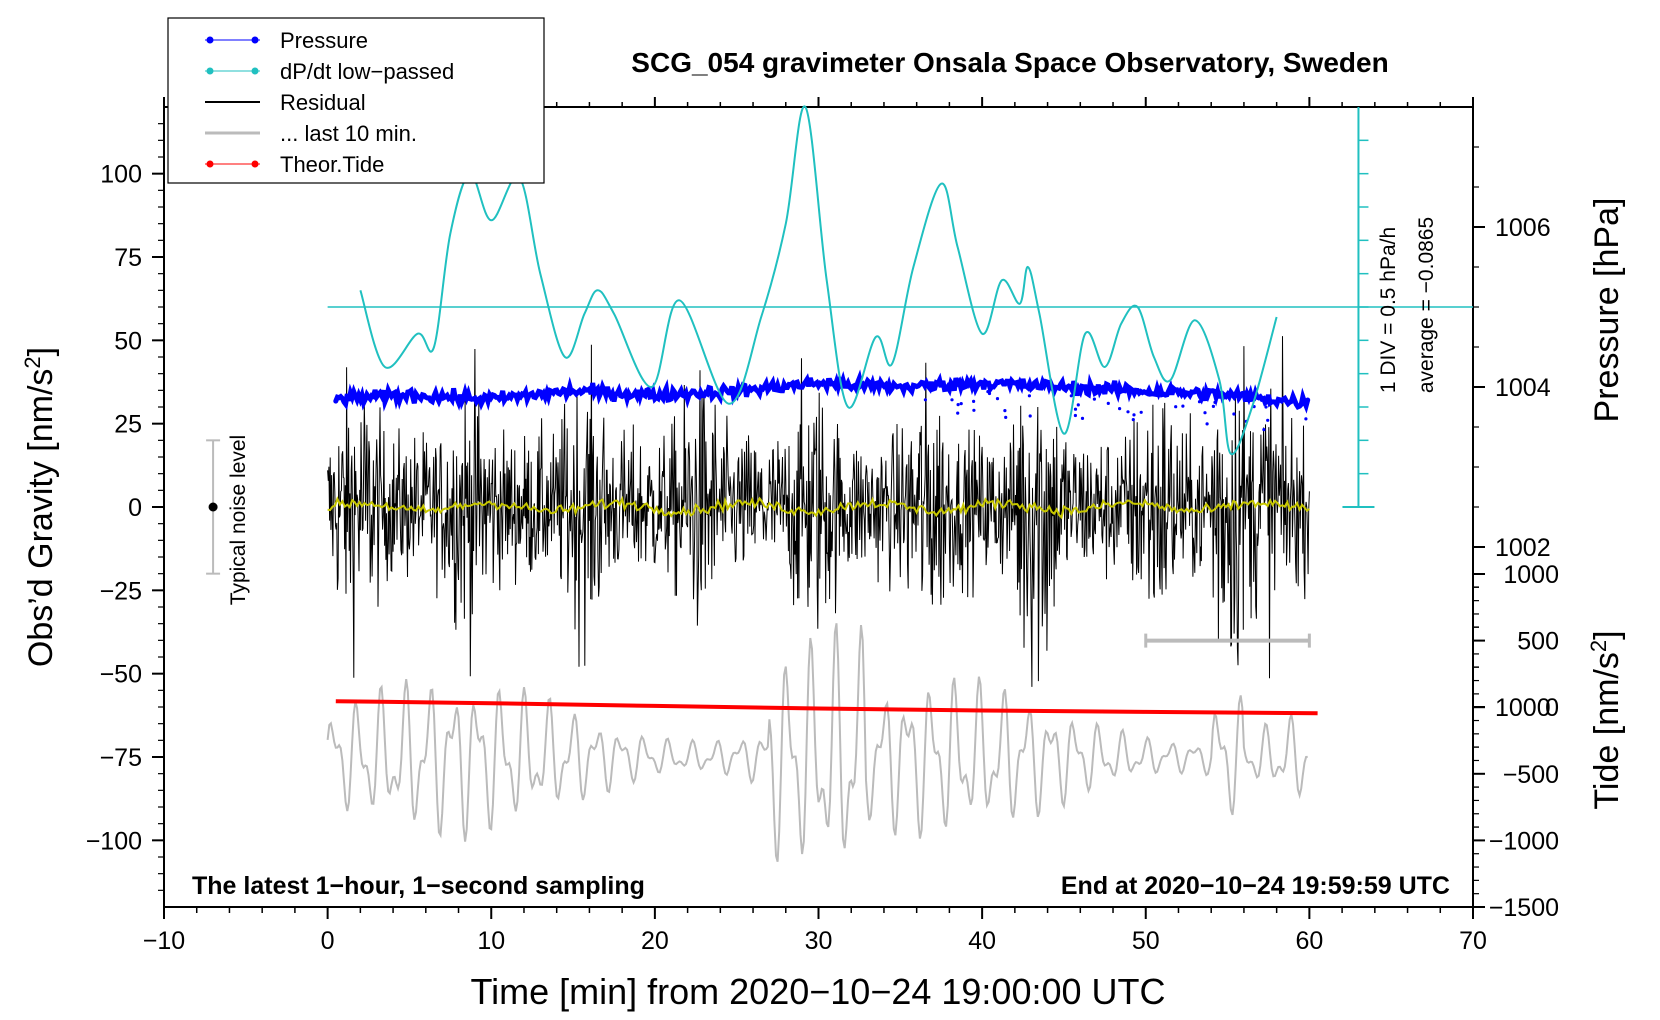 The image size is (1660, 1020). I want to click on y-tick-label-gravity: 100, so click(121, 175).